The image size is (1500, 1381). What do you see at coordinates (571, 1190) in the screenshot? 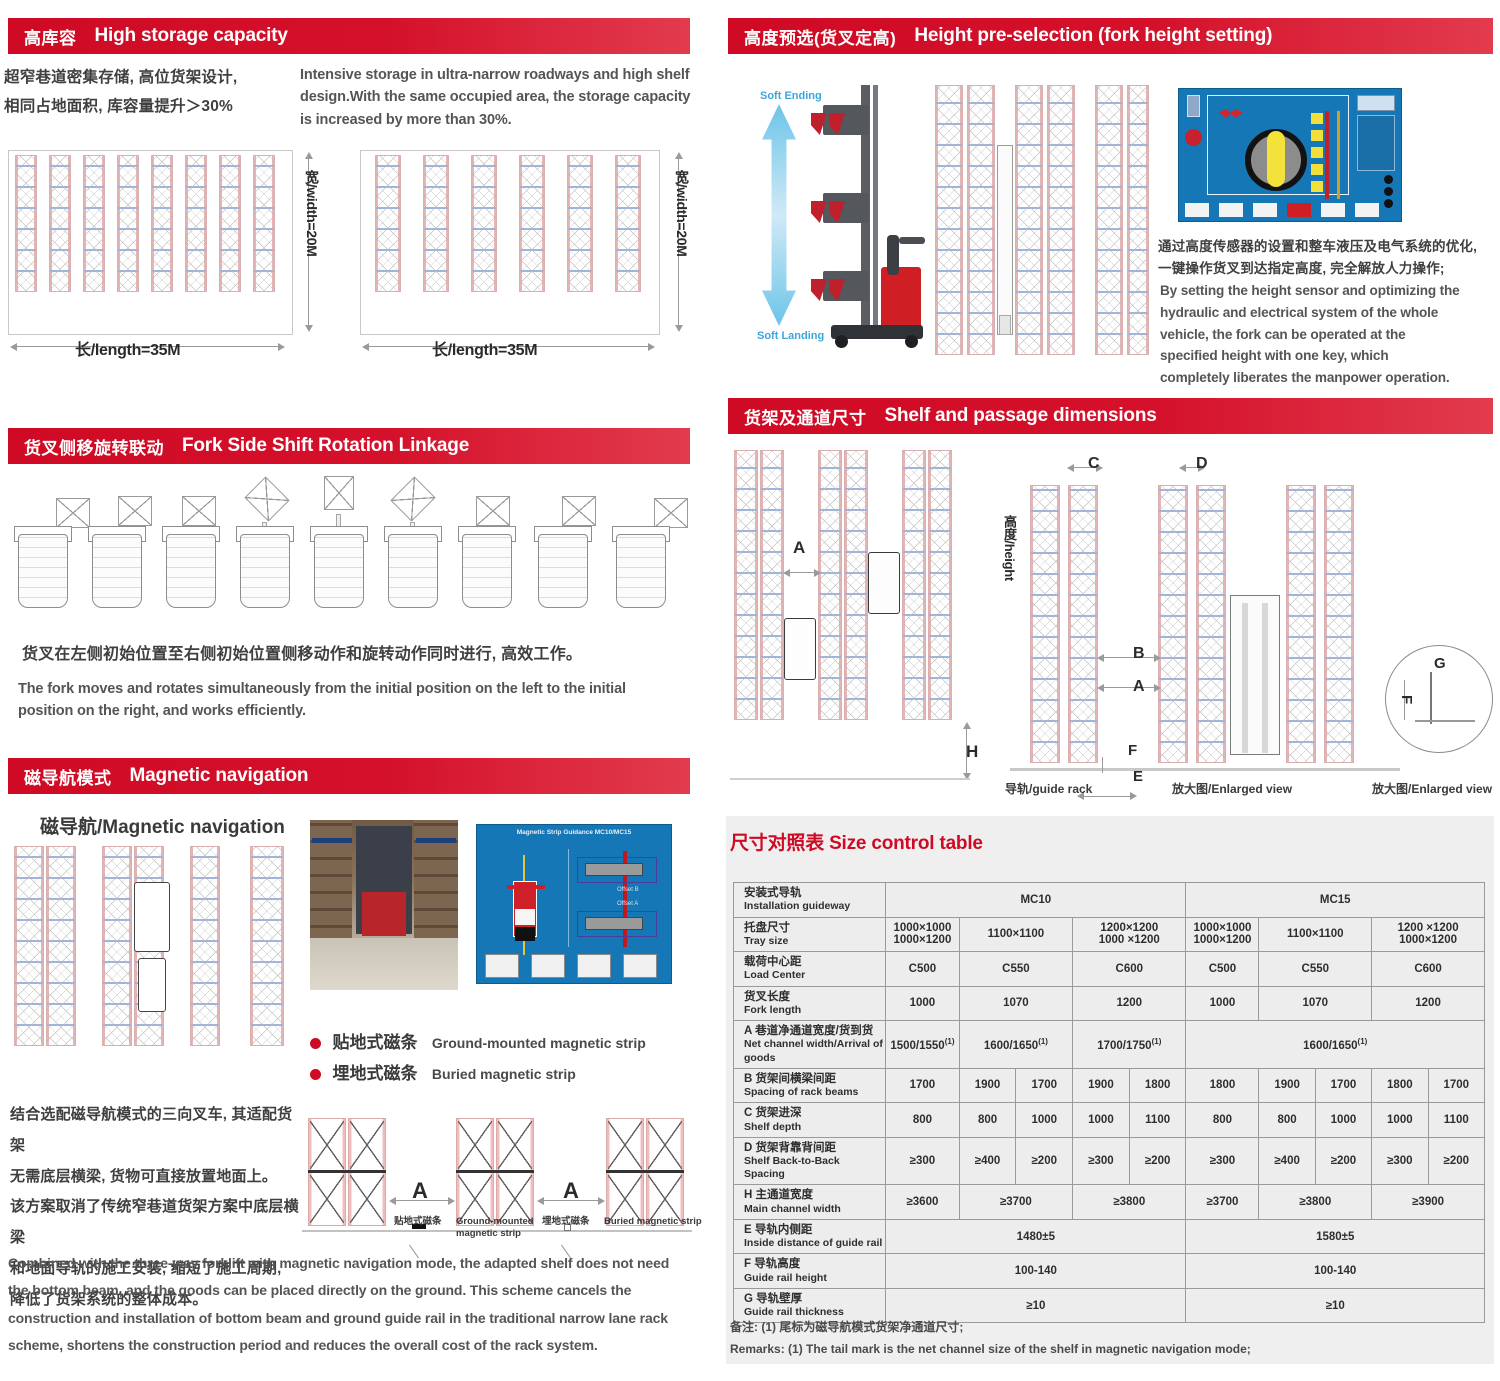
I see `magnetic-dimension-mark-A-2: A` at bounding box center [571, 1190].